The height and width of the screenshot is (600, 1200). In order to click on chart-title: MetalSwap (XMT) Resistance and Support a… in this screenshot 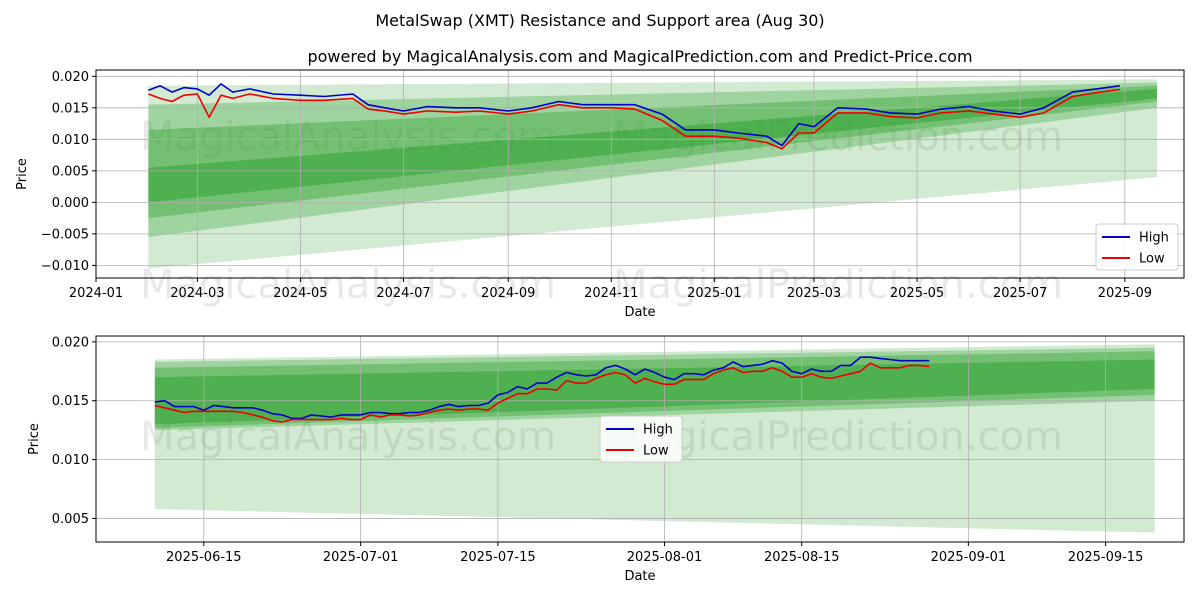, I will do `click(599, 20)`.